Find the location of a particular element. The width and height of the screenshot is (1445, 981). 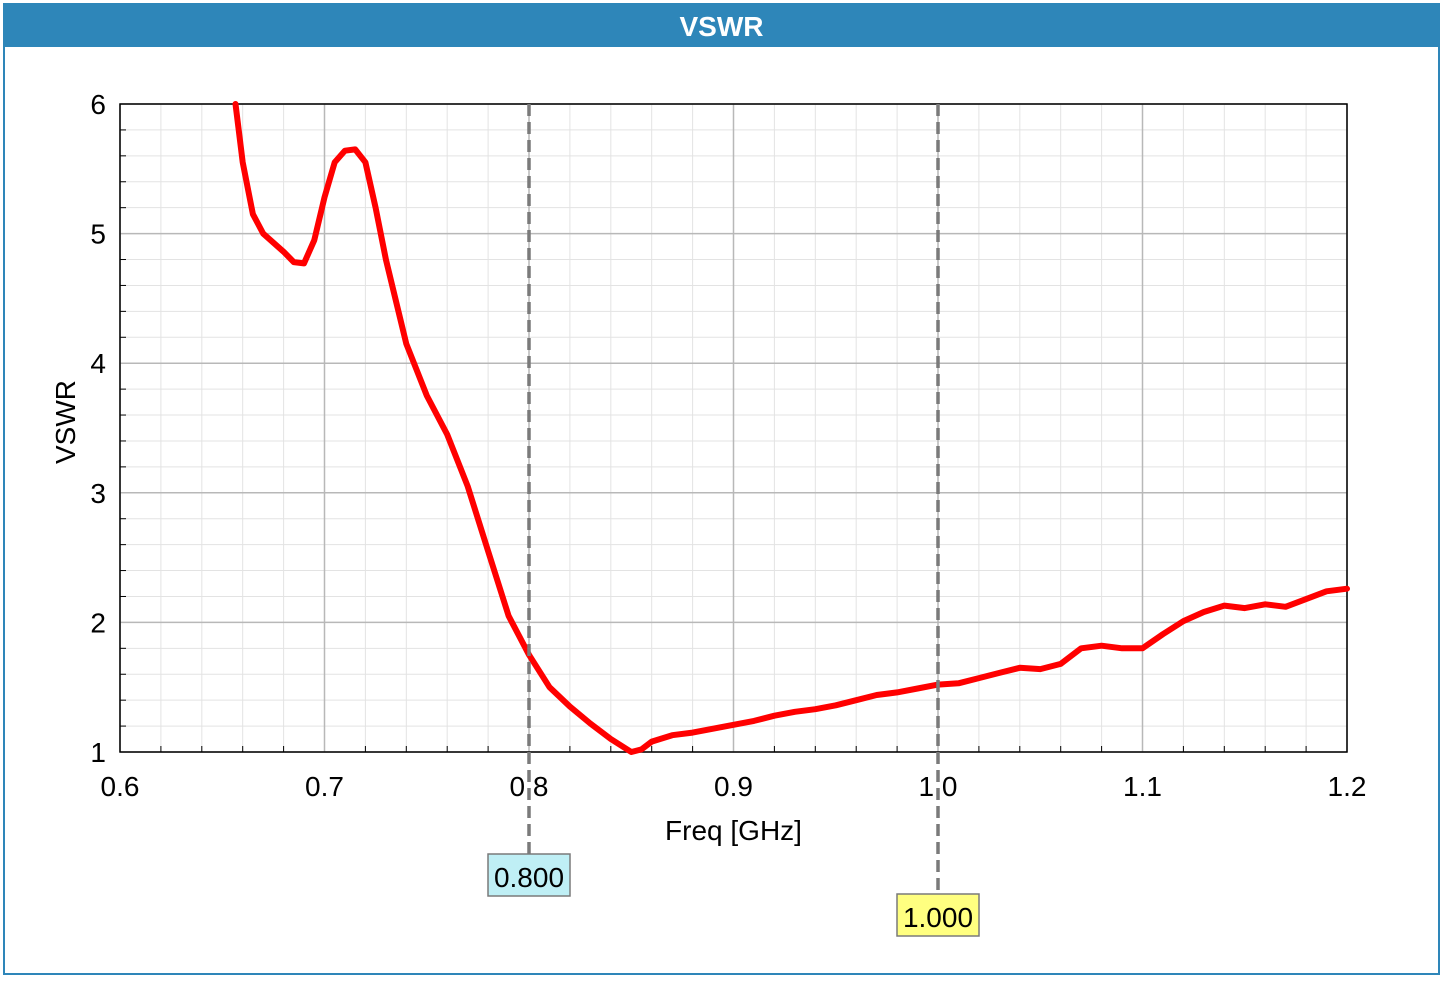

x-tick-label: 0.7 is located at coordinates (324, 786).